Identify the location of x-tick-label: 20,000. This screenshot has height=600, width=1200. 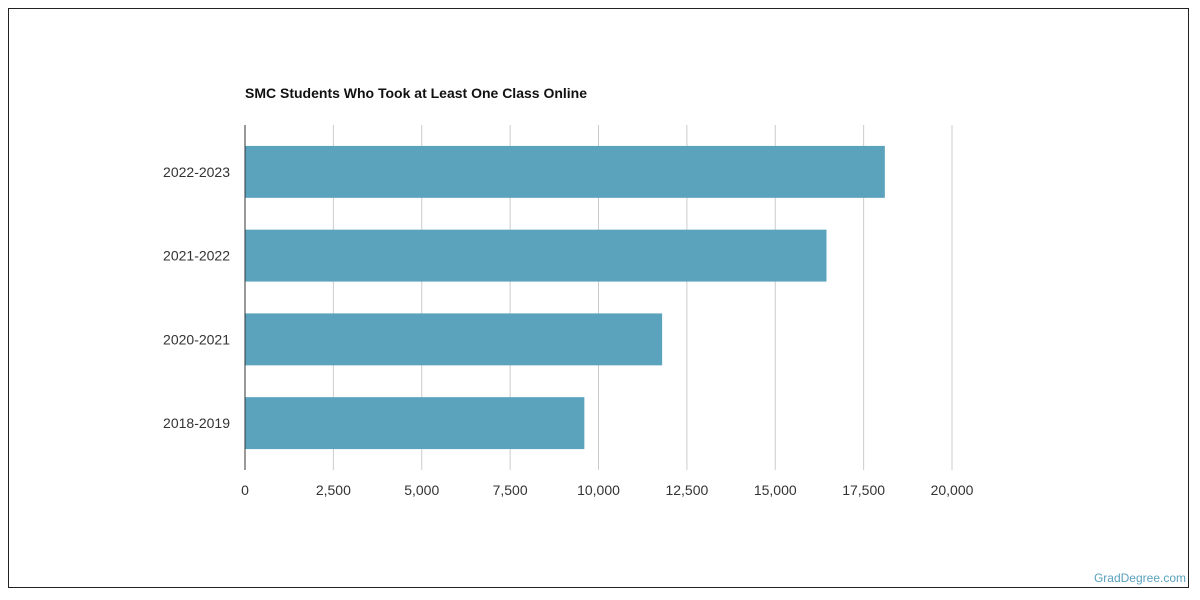
(952, 490).